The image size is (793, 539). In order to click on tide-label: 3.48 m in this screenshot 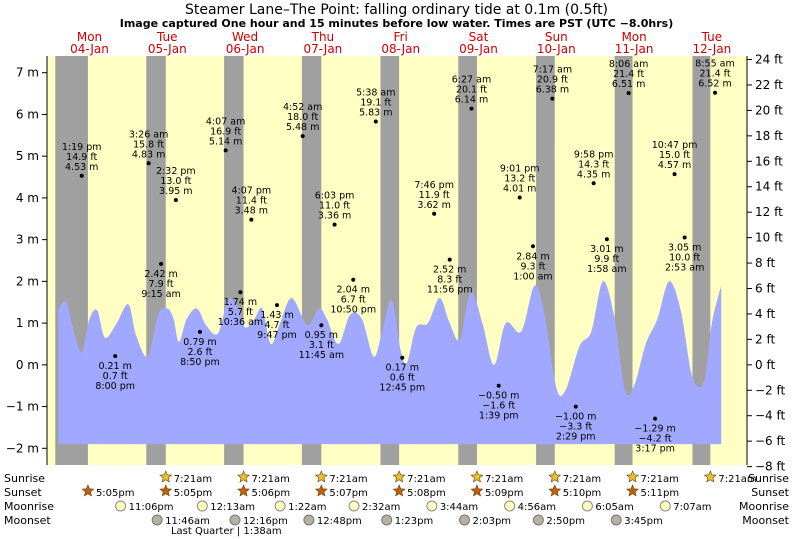, I will do `click(251, 211)`.